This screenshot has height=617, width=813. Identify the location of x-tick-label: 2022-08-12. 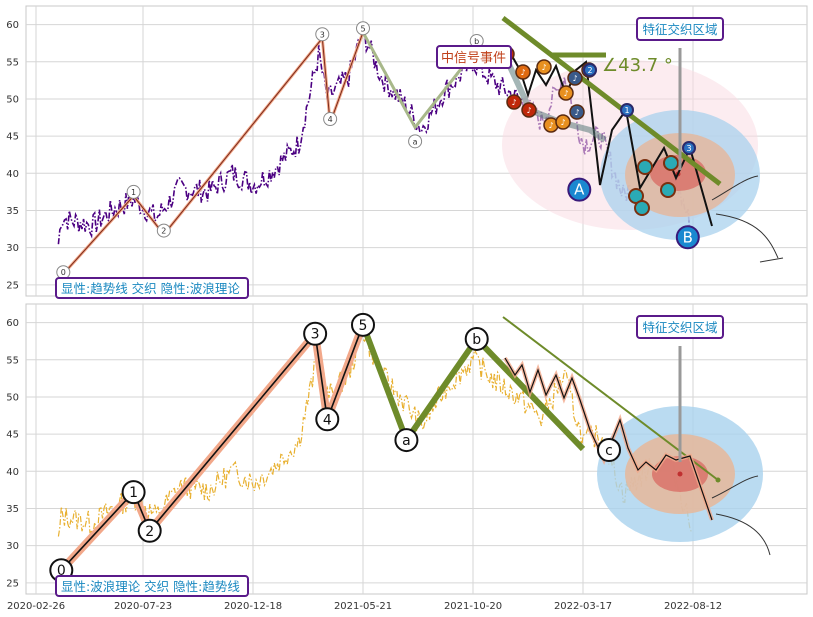
(693, 606).